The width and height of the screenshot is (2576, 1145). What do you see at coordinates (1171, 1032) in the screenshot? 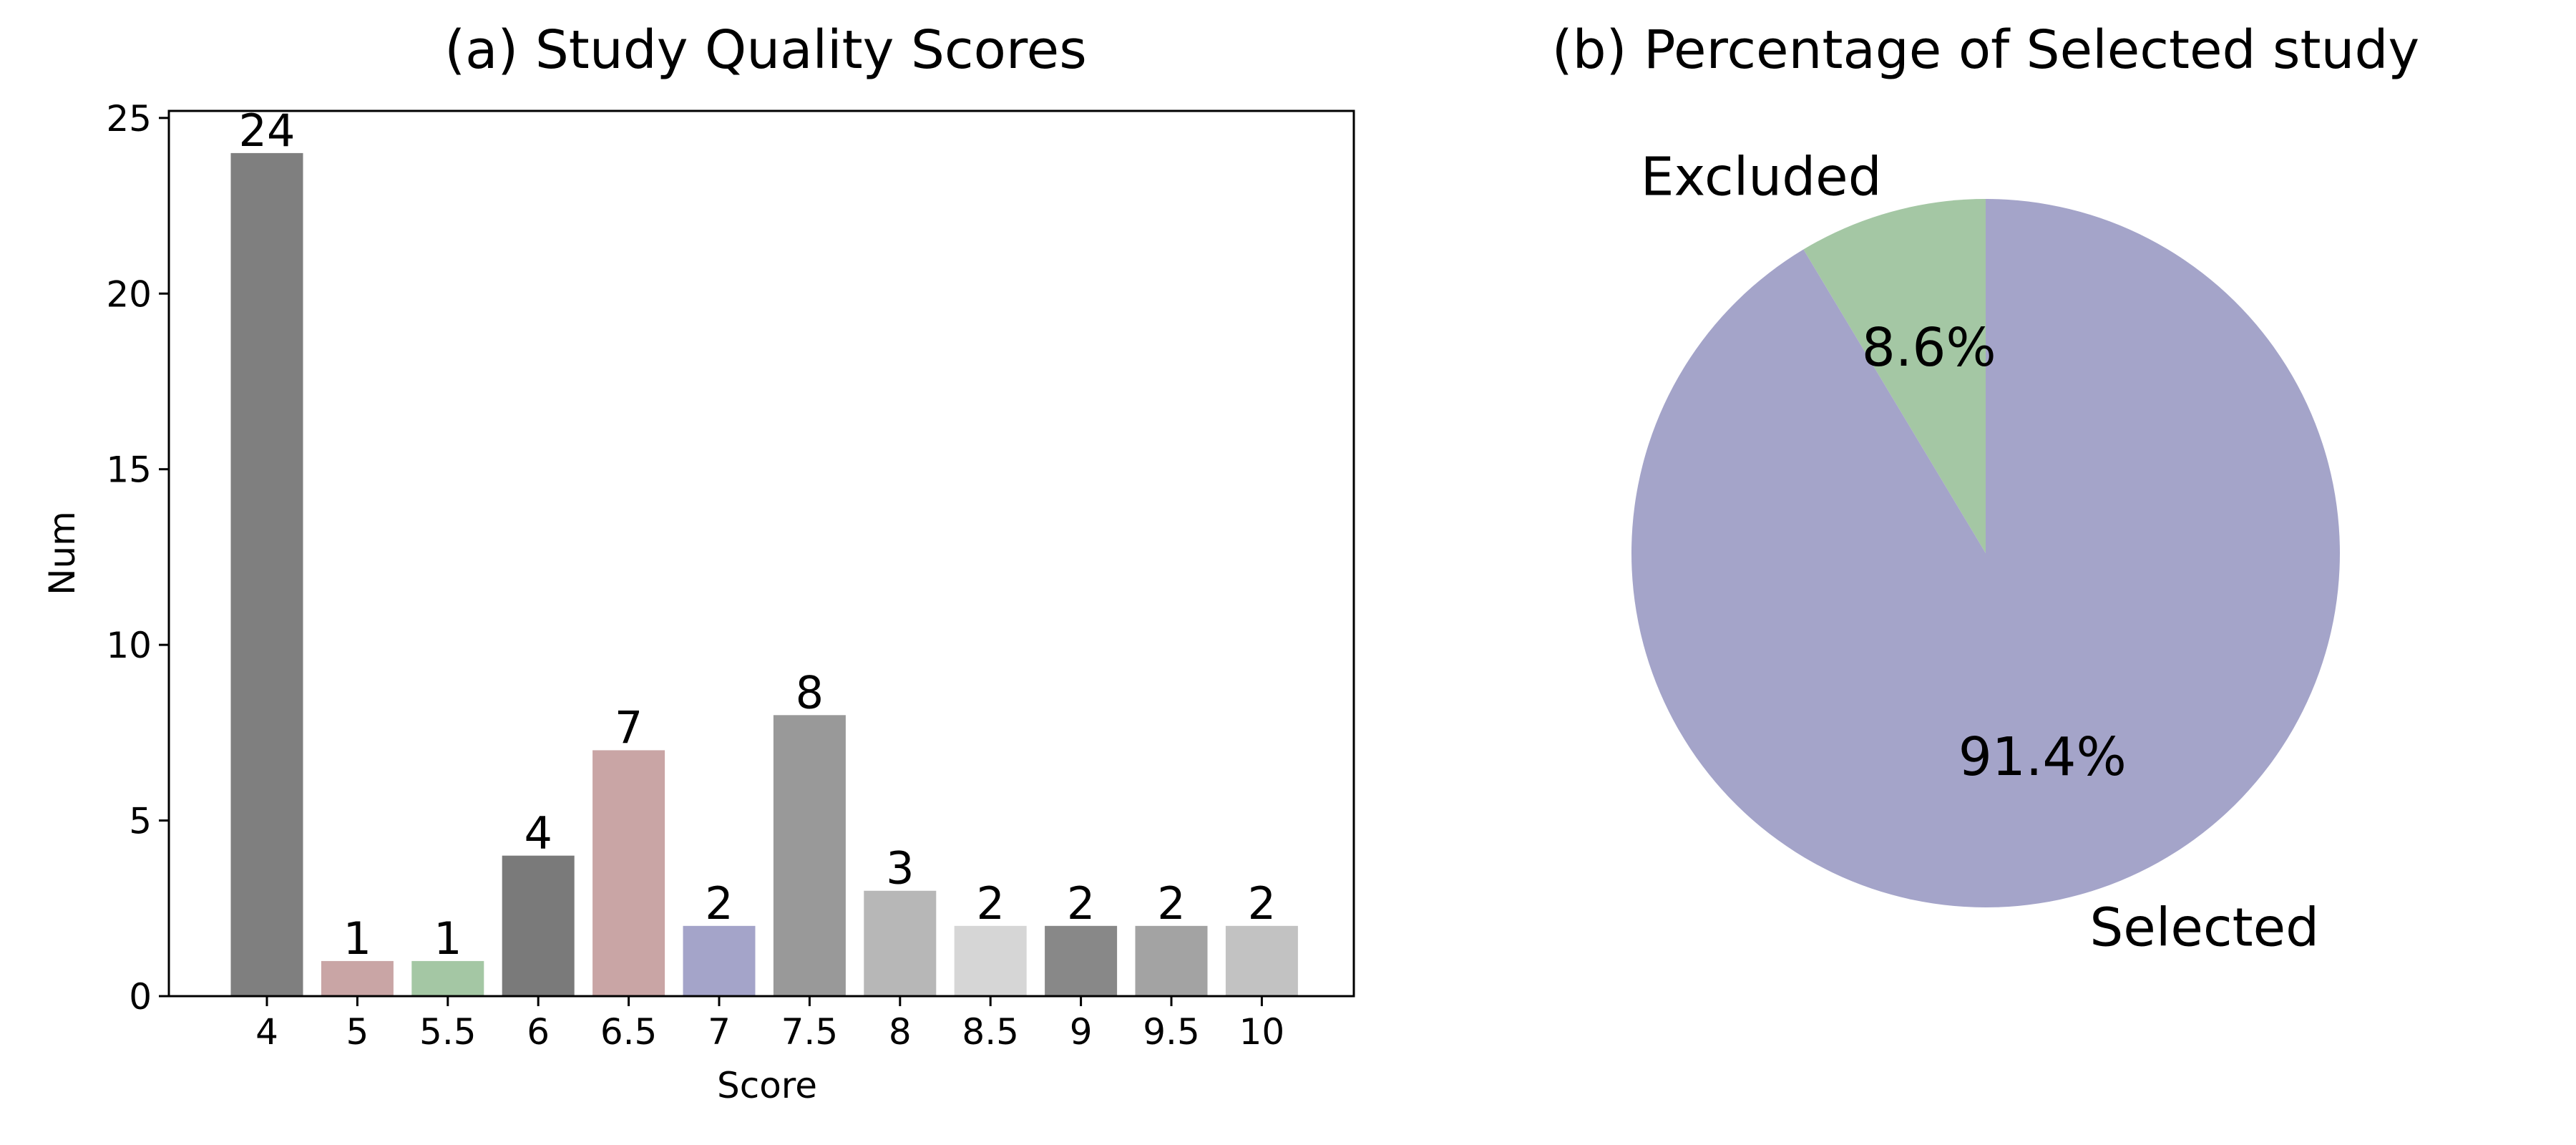
I see `x-tick-label: 9.5` at bounding box center [1171, 1032].